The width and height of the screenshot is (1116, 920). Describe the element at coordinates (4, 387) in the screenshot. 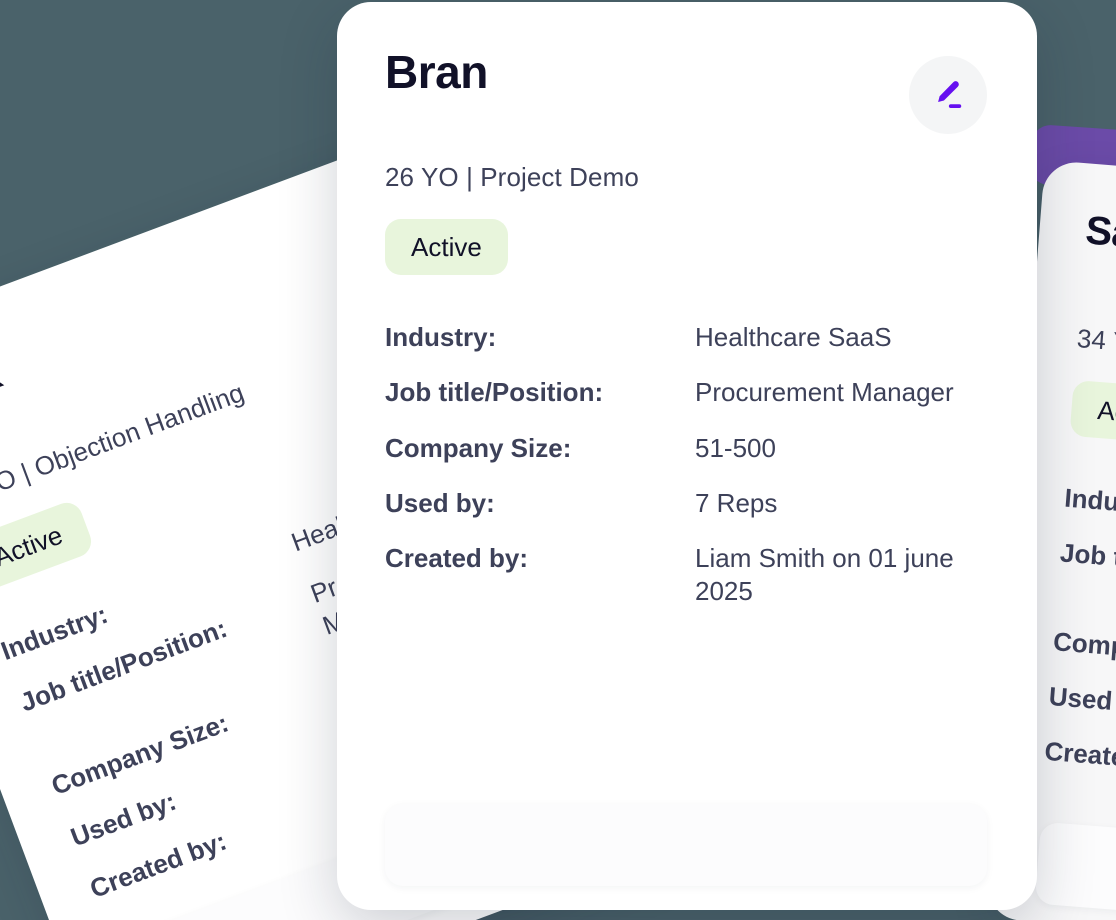

I see `persona-name: Alex` at that location.